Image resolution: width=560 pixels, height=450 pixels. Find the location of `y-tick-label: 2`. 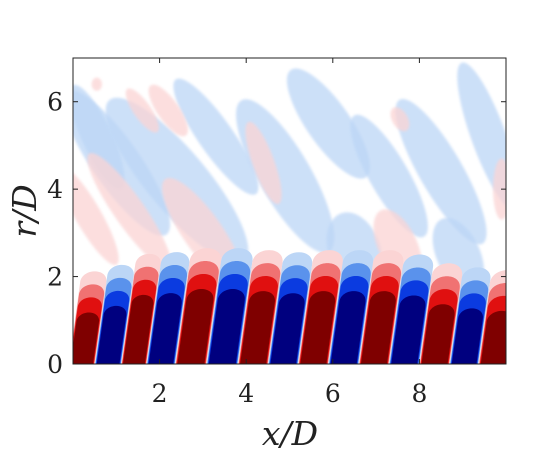

y-tick-label: 2 is located at coordinates (55, 277).